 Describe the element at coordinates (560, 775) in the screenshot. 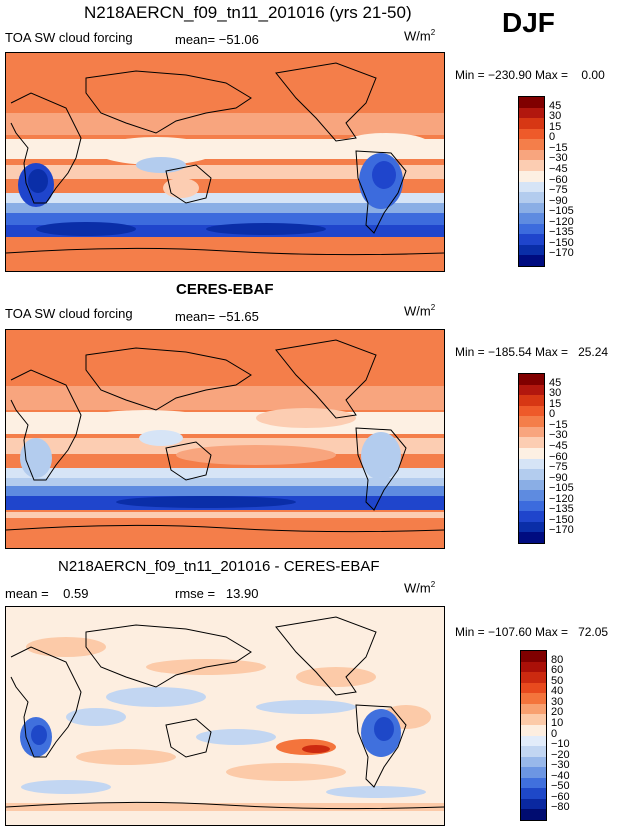

I see `colorbar-tick-label: −40` at that location.